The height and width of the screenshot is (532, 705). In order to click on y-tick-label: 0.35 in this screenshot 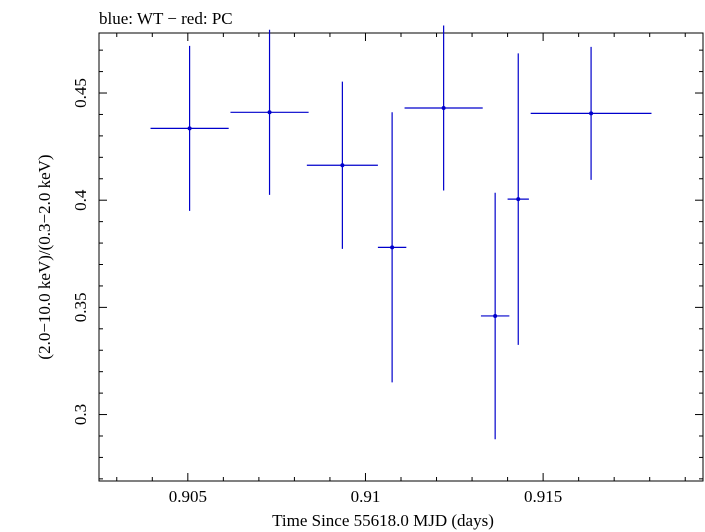, I will do `click(80, 307)`.